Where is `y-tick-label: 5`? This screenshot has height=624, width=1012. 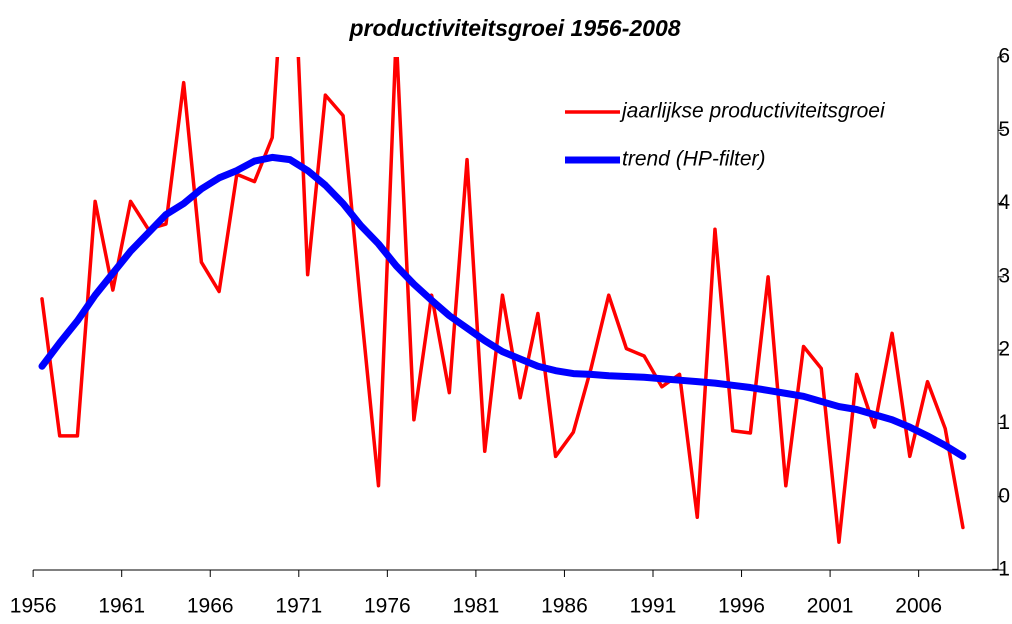 y-tick-label: 5 is located at coordinates (1004, 129).